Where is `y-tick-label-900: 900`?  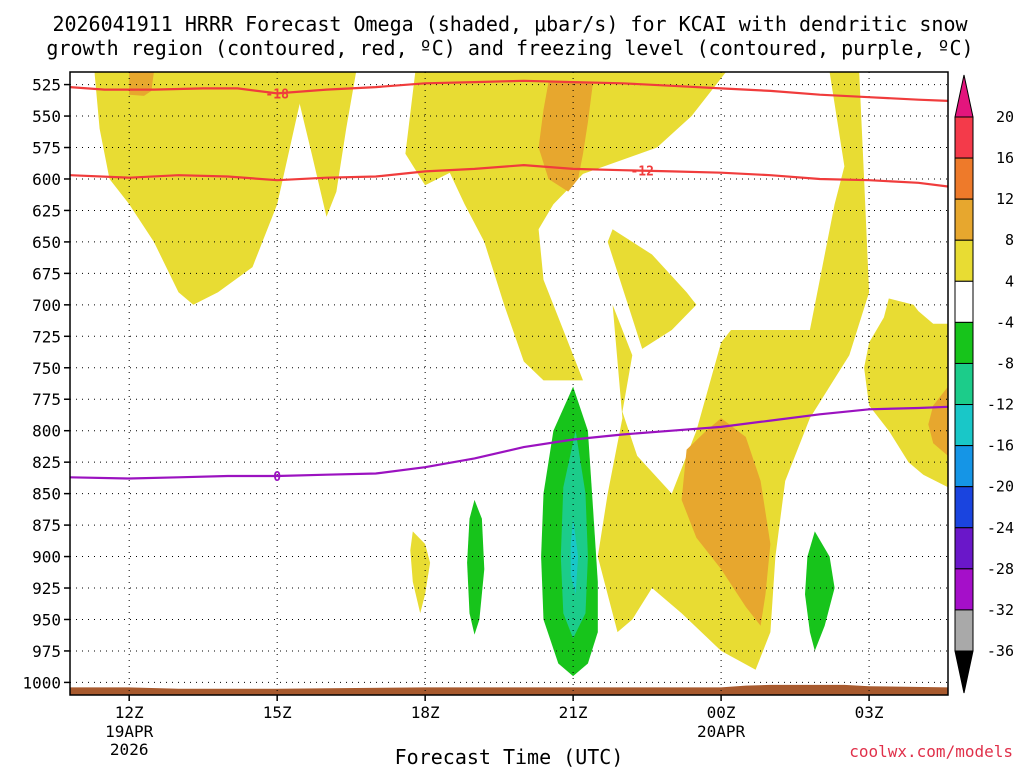
y-tick-label-900: 900 is located at coordinates (46, 557).